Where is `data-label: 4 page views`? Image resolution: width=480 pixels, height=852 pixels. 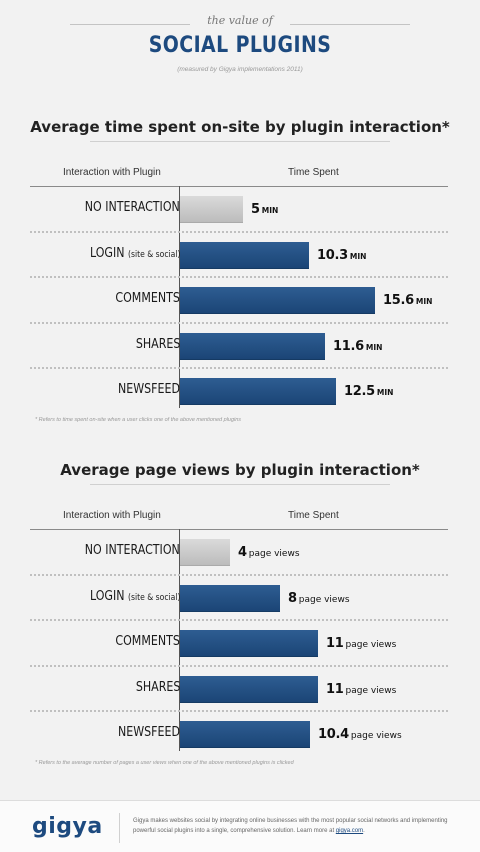
data-label: 4 page views is located at coordinates (269, 552).